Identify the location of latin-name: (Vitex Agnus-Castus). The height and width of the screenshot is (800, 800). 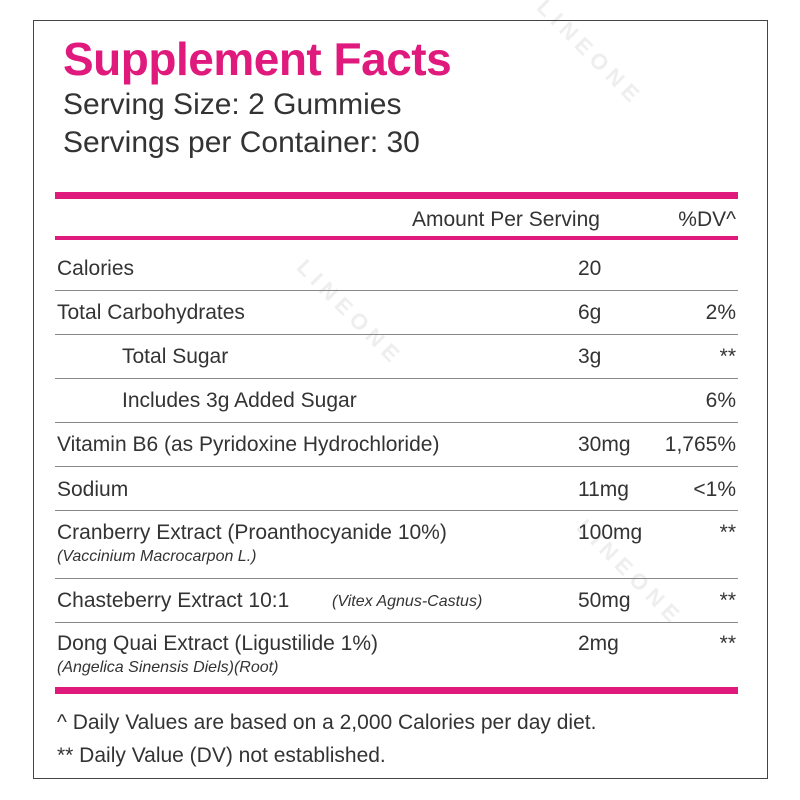
(407, 601).